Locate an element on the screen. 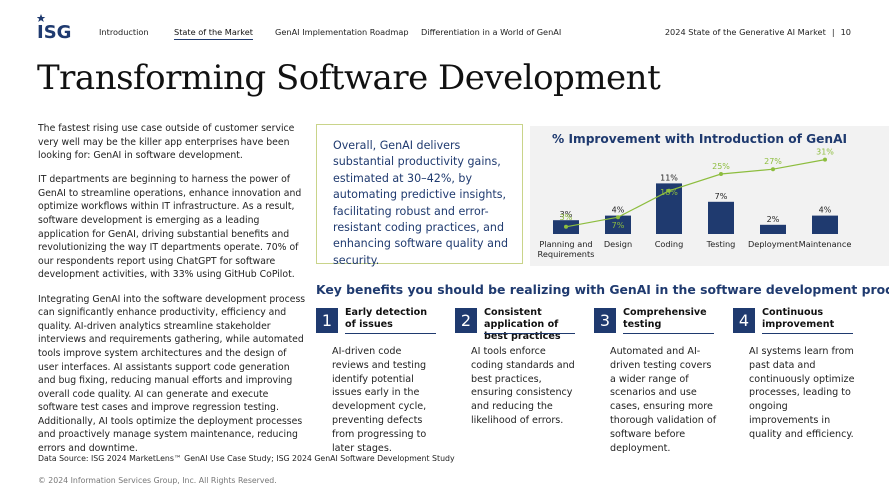  line-value-label: 27% is located at coordinates (773, 161).